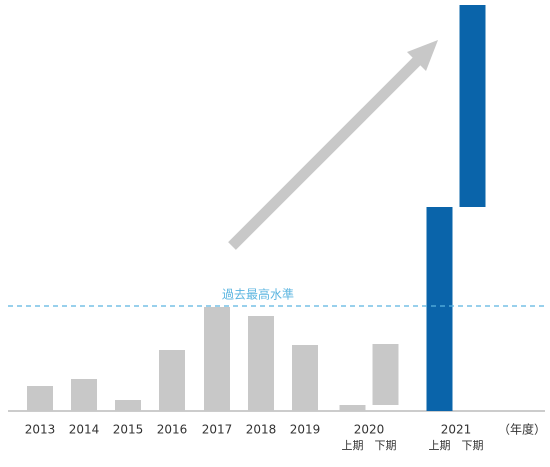 The image size is (550, 467). What do you see at coordinates (172, 430) in the screenshot?
I see `x-tick-label: 2016` at bounding box center [172, 430].